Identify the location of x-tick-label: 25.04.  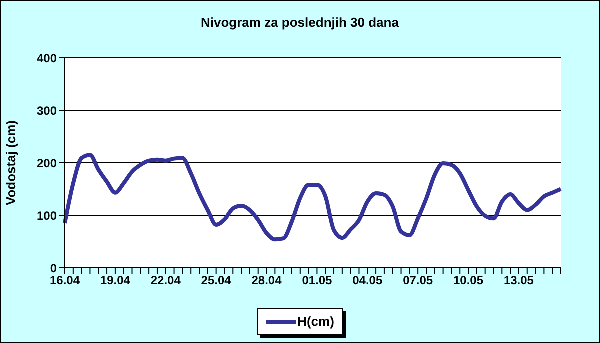
(216, 281).